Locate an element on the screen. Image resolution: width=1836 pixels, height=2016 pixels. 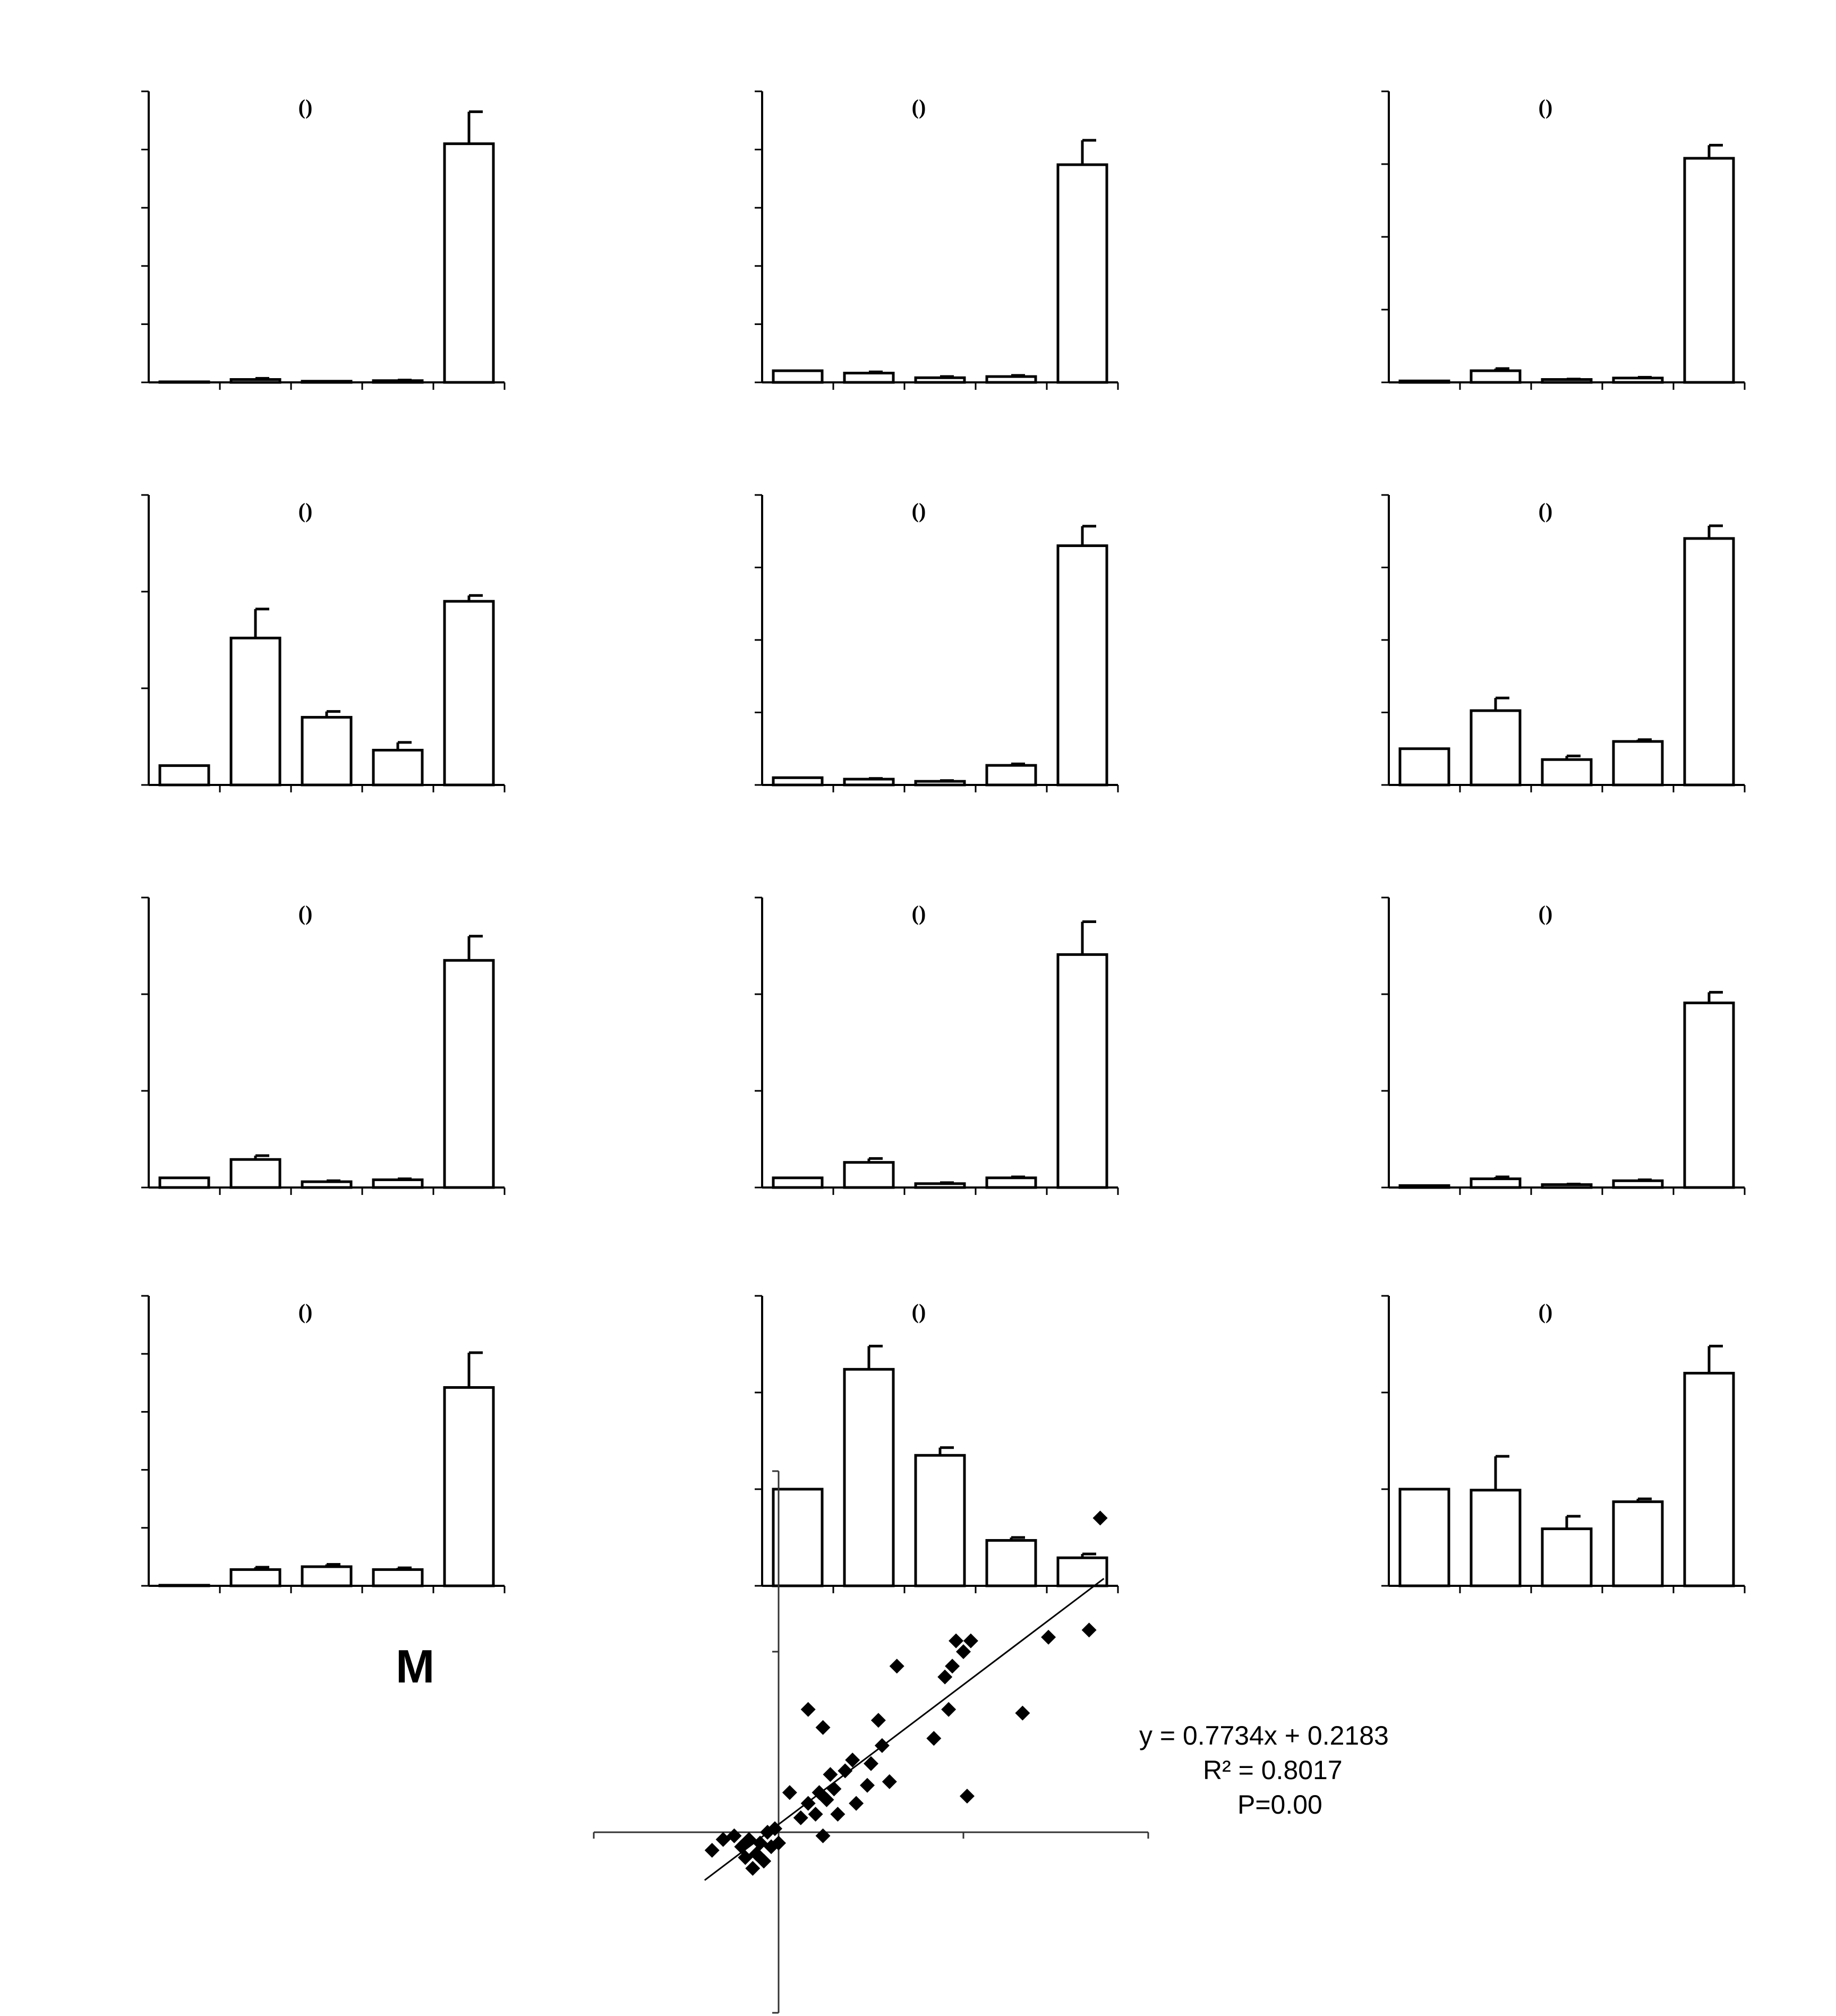
scatter-body is located at coordinates (871, 1742).